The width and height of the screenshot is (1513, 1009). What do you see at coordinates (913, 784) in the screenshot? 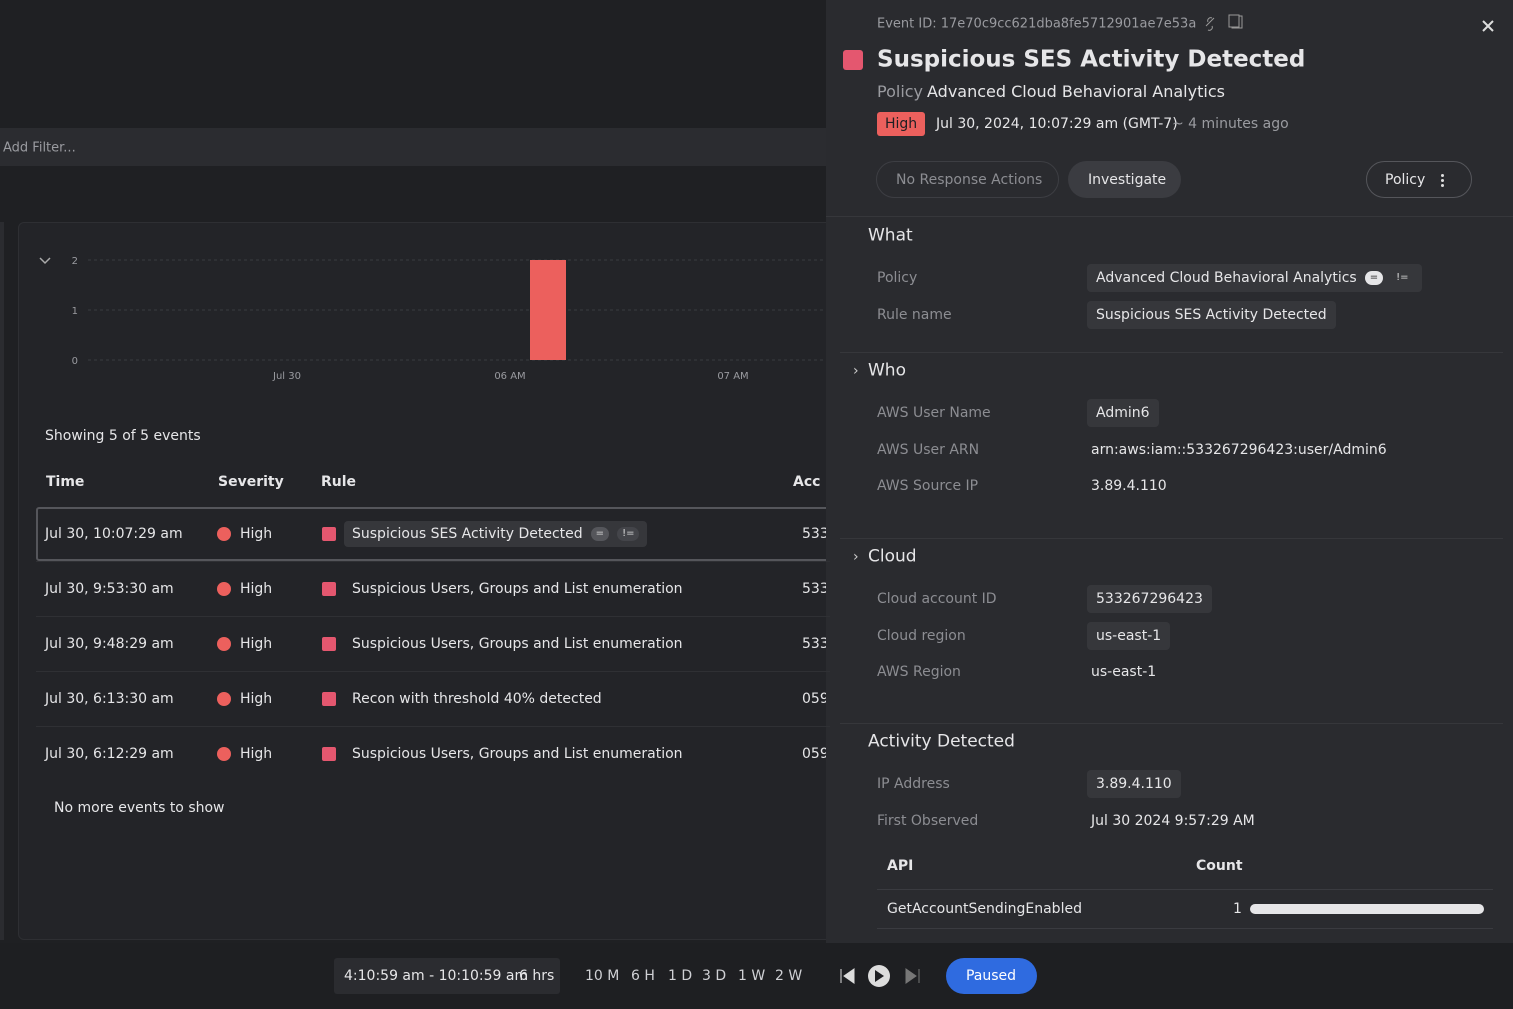
I see `field-label: IP Address` at bounding box center [913, 784].